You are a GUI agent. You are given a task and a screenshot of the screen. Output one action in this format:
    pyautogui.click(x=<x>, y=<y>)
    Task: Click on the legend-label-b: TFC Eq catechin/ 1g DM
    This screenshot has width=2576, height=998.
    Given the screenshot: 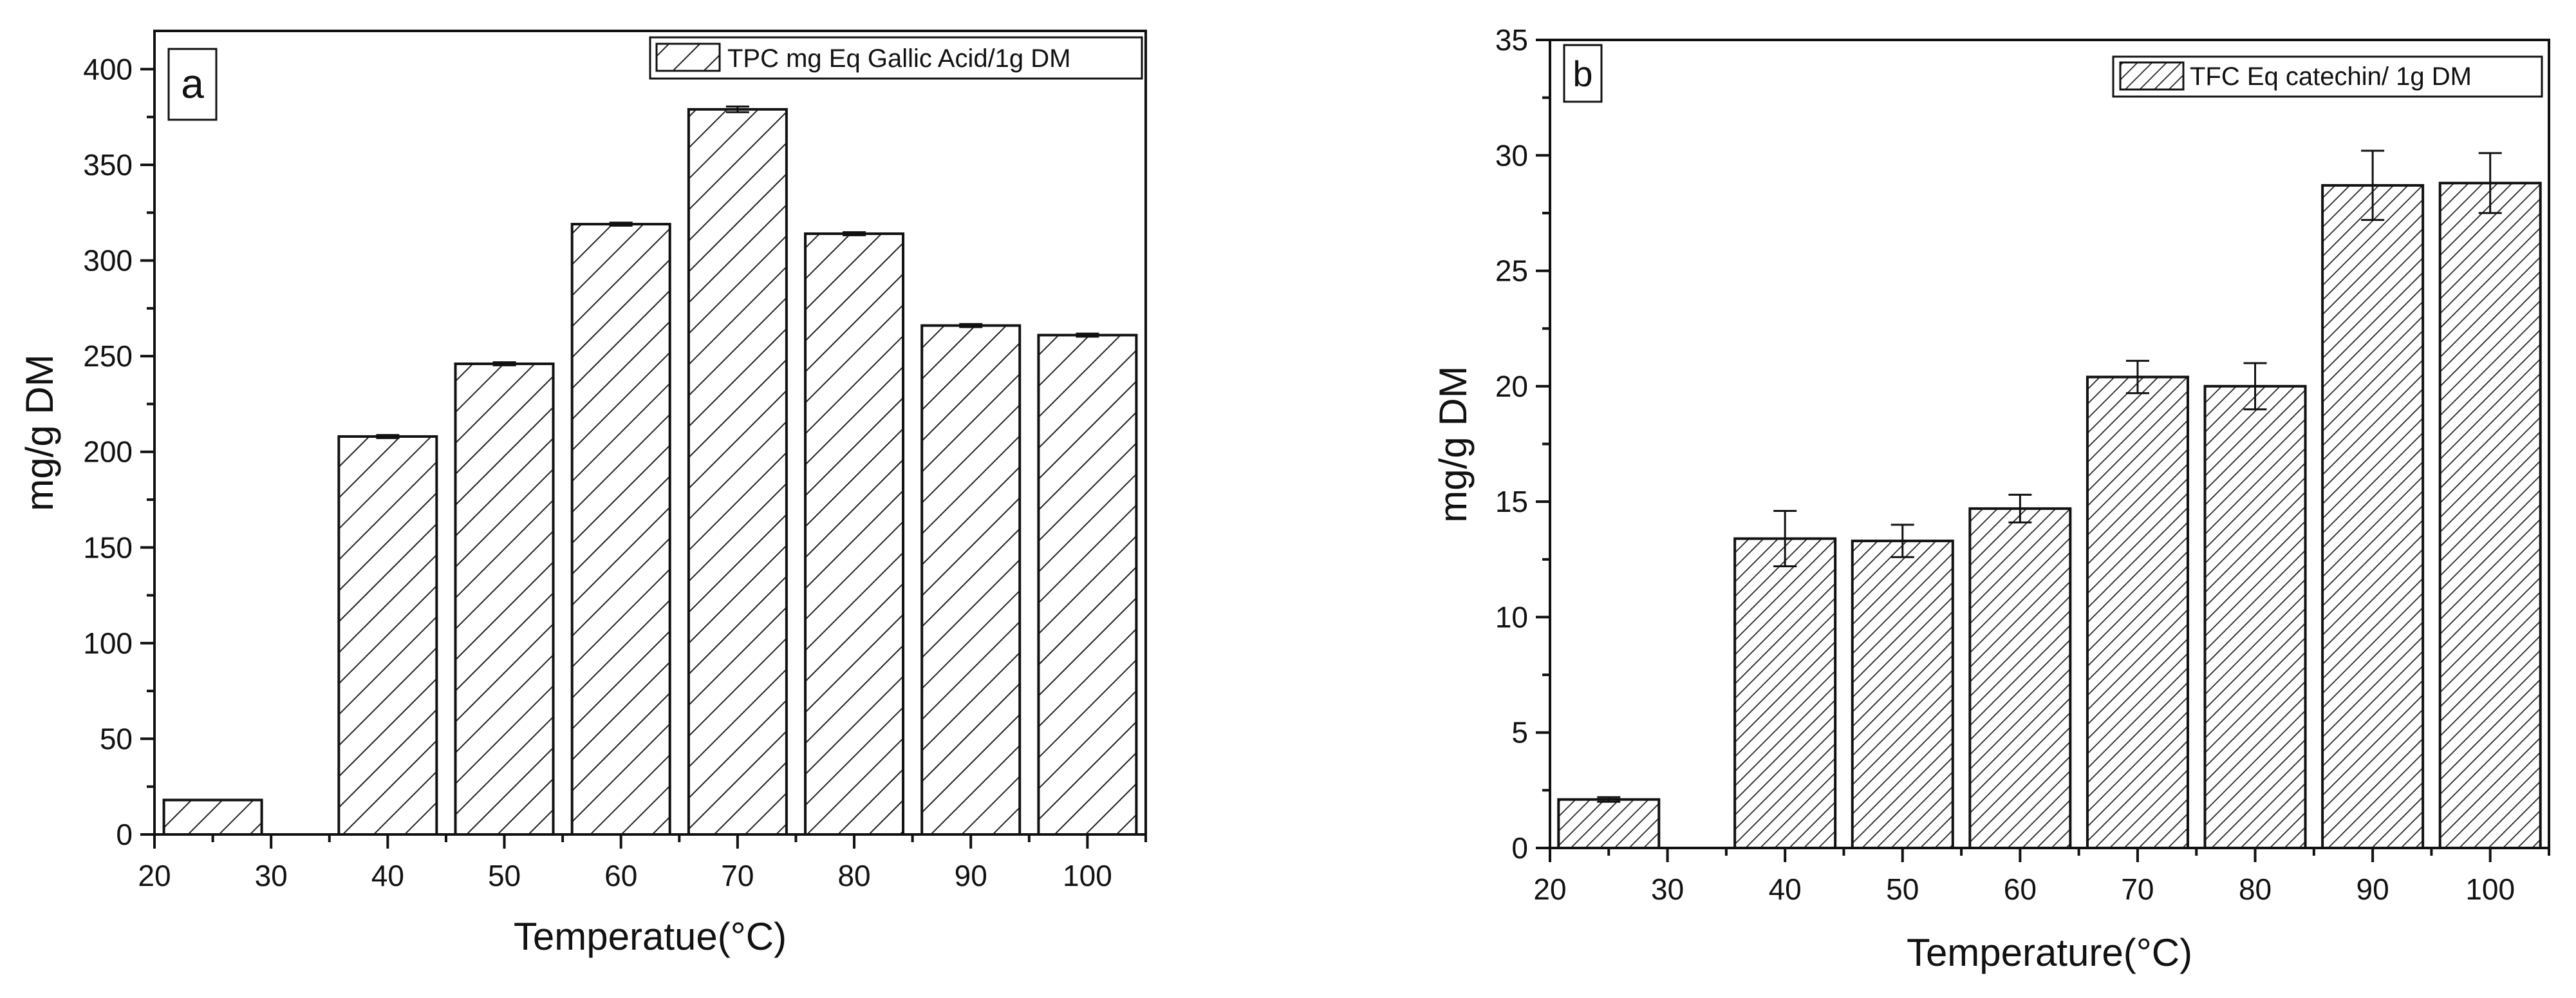 What is the action you would take?
    pyautogui.click(x=2331, y=77)
    